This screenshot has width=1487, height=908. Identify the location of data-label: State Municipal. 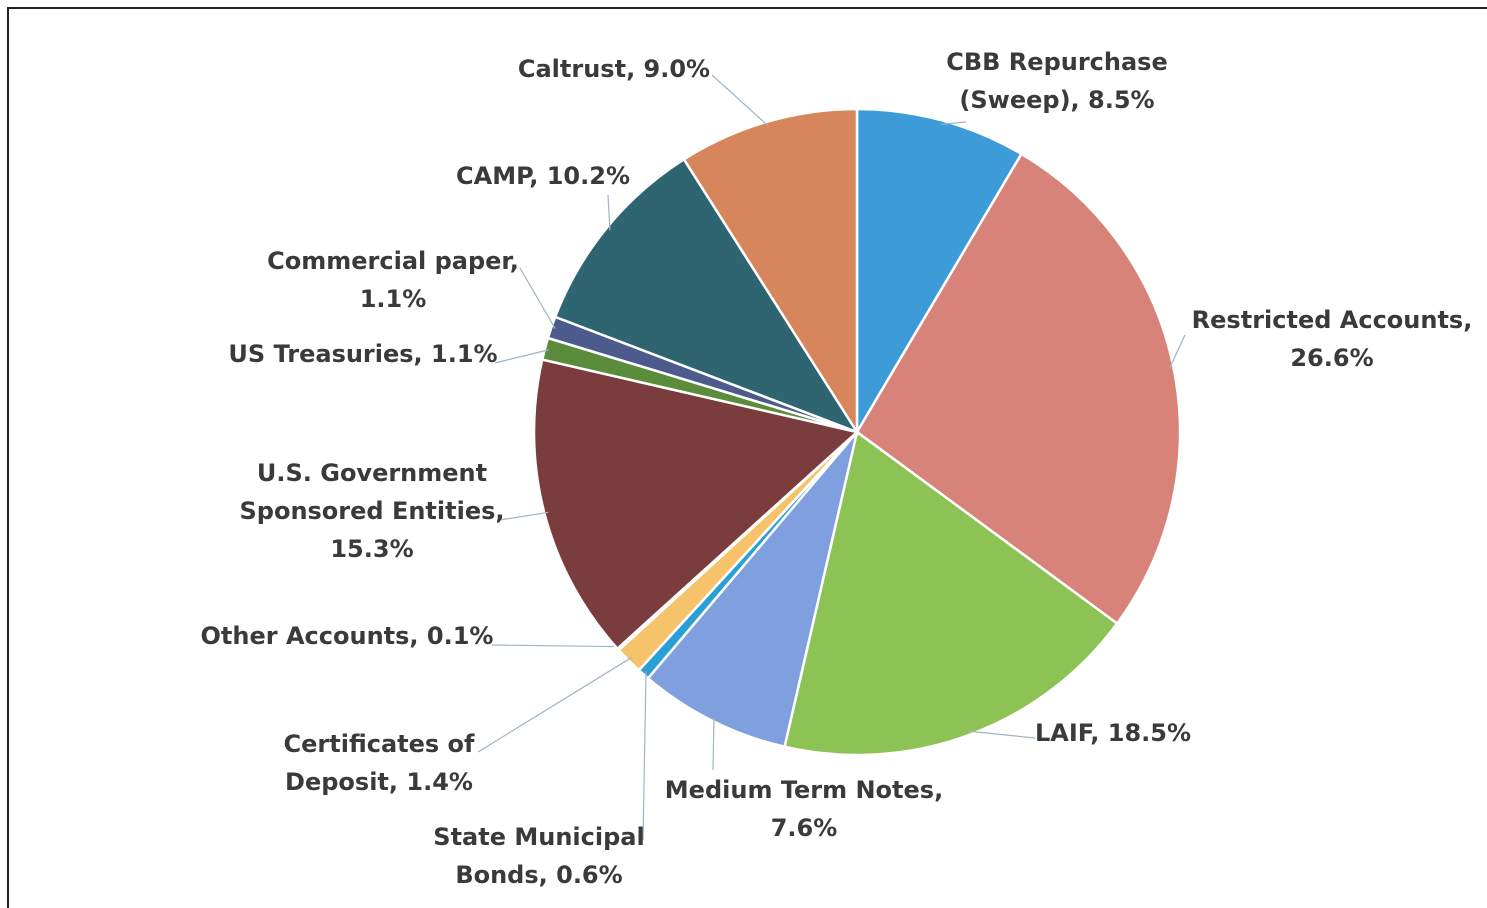
(538, 837).